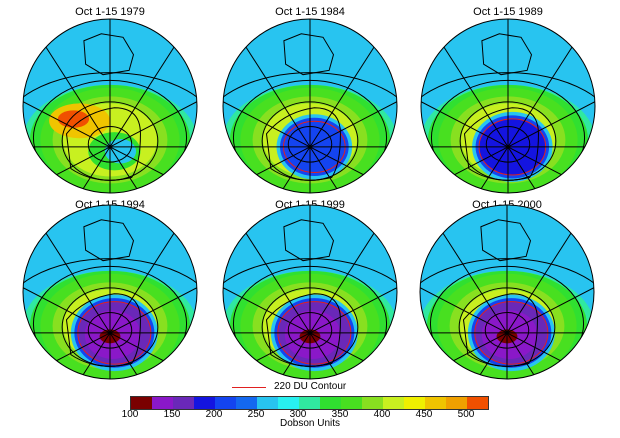 This screenshot has width=620, height=438. What do you see at coordinates (256, 414) in the screenshot?
I see `colorbar-tick-label: 250` at bounding box center [256, 414].